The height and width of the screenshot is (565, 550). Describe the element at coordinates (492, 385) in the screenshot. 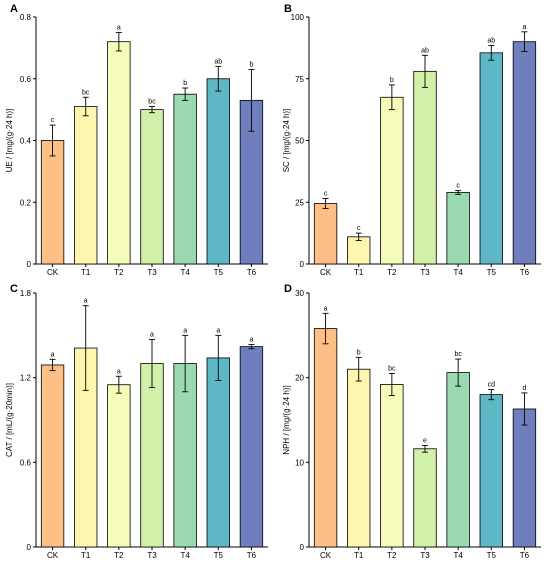

I see `significance-letter: cd` at that location.